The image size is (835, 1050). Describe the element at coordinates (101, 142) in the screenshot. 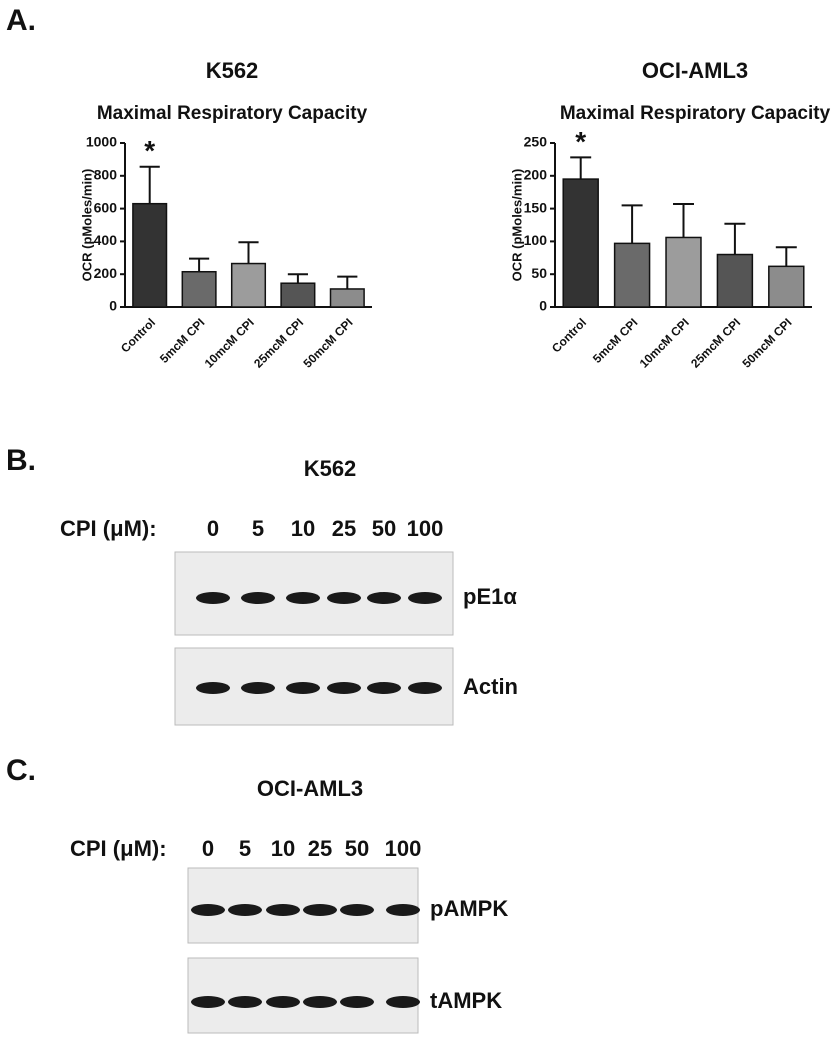

I see `y-tick-label: 1000` at that location.